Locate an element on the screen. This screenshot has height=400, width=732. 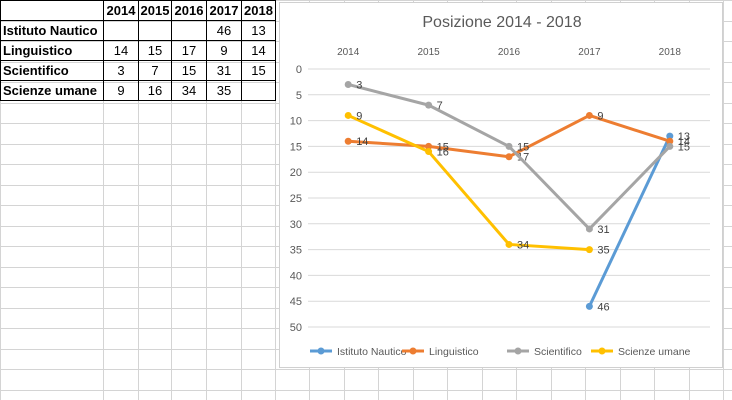
data-label: 3 is located at coordinates (359, 85).